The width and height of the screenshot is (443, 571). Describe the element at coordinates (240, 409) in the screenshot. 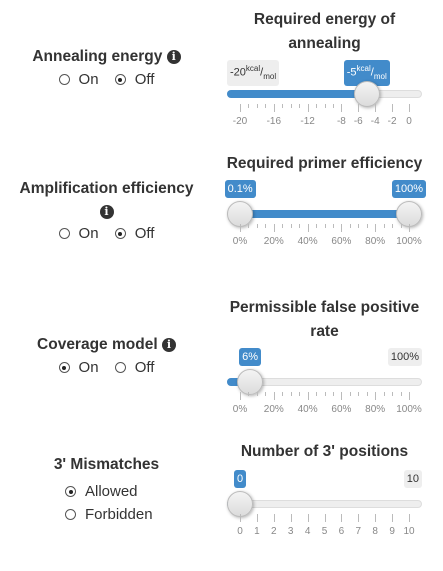

I see `tick-label: 0%` at that location.